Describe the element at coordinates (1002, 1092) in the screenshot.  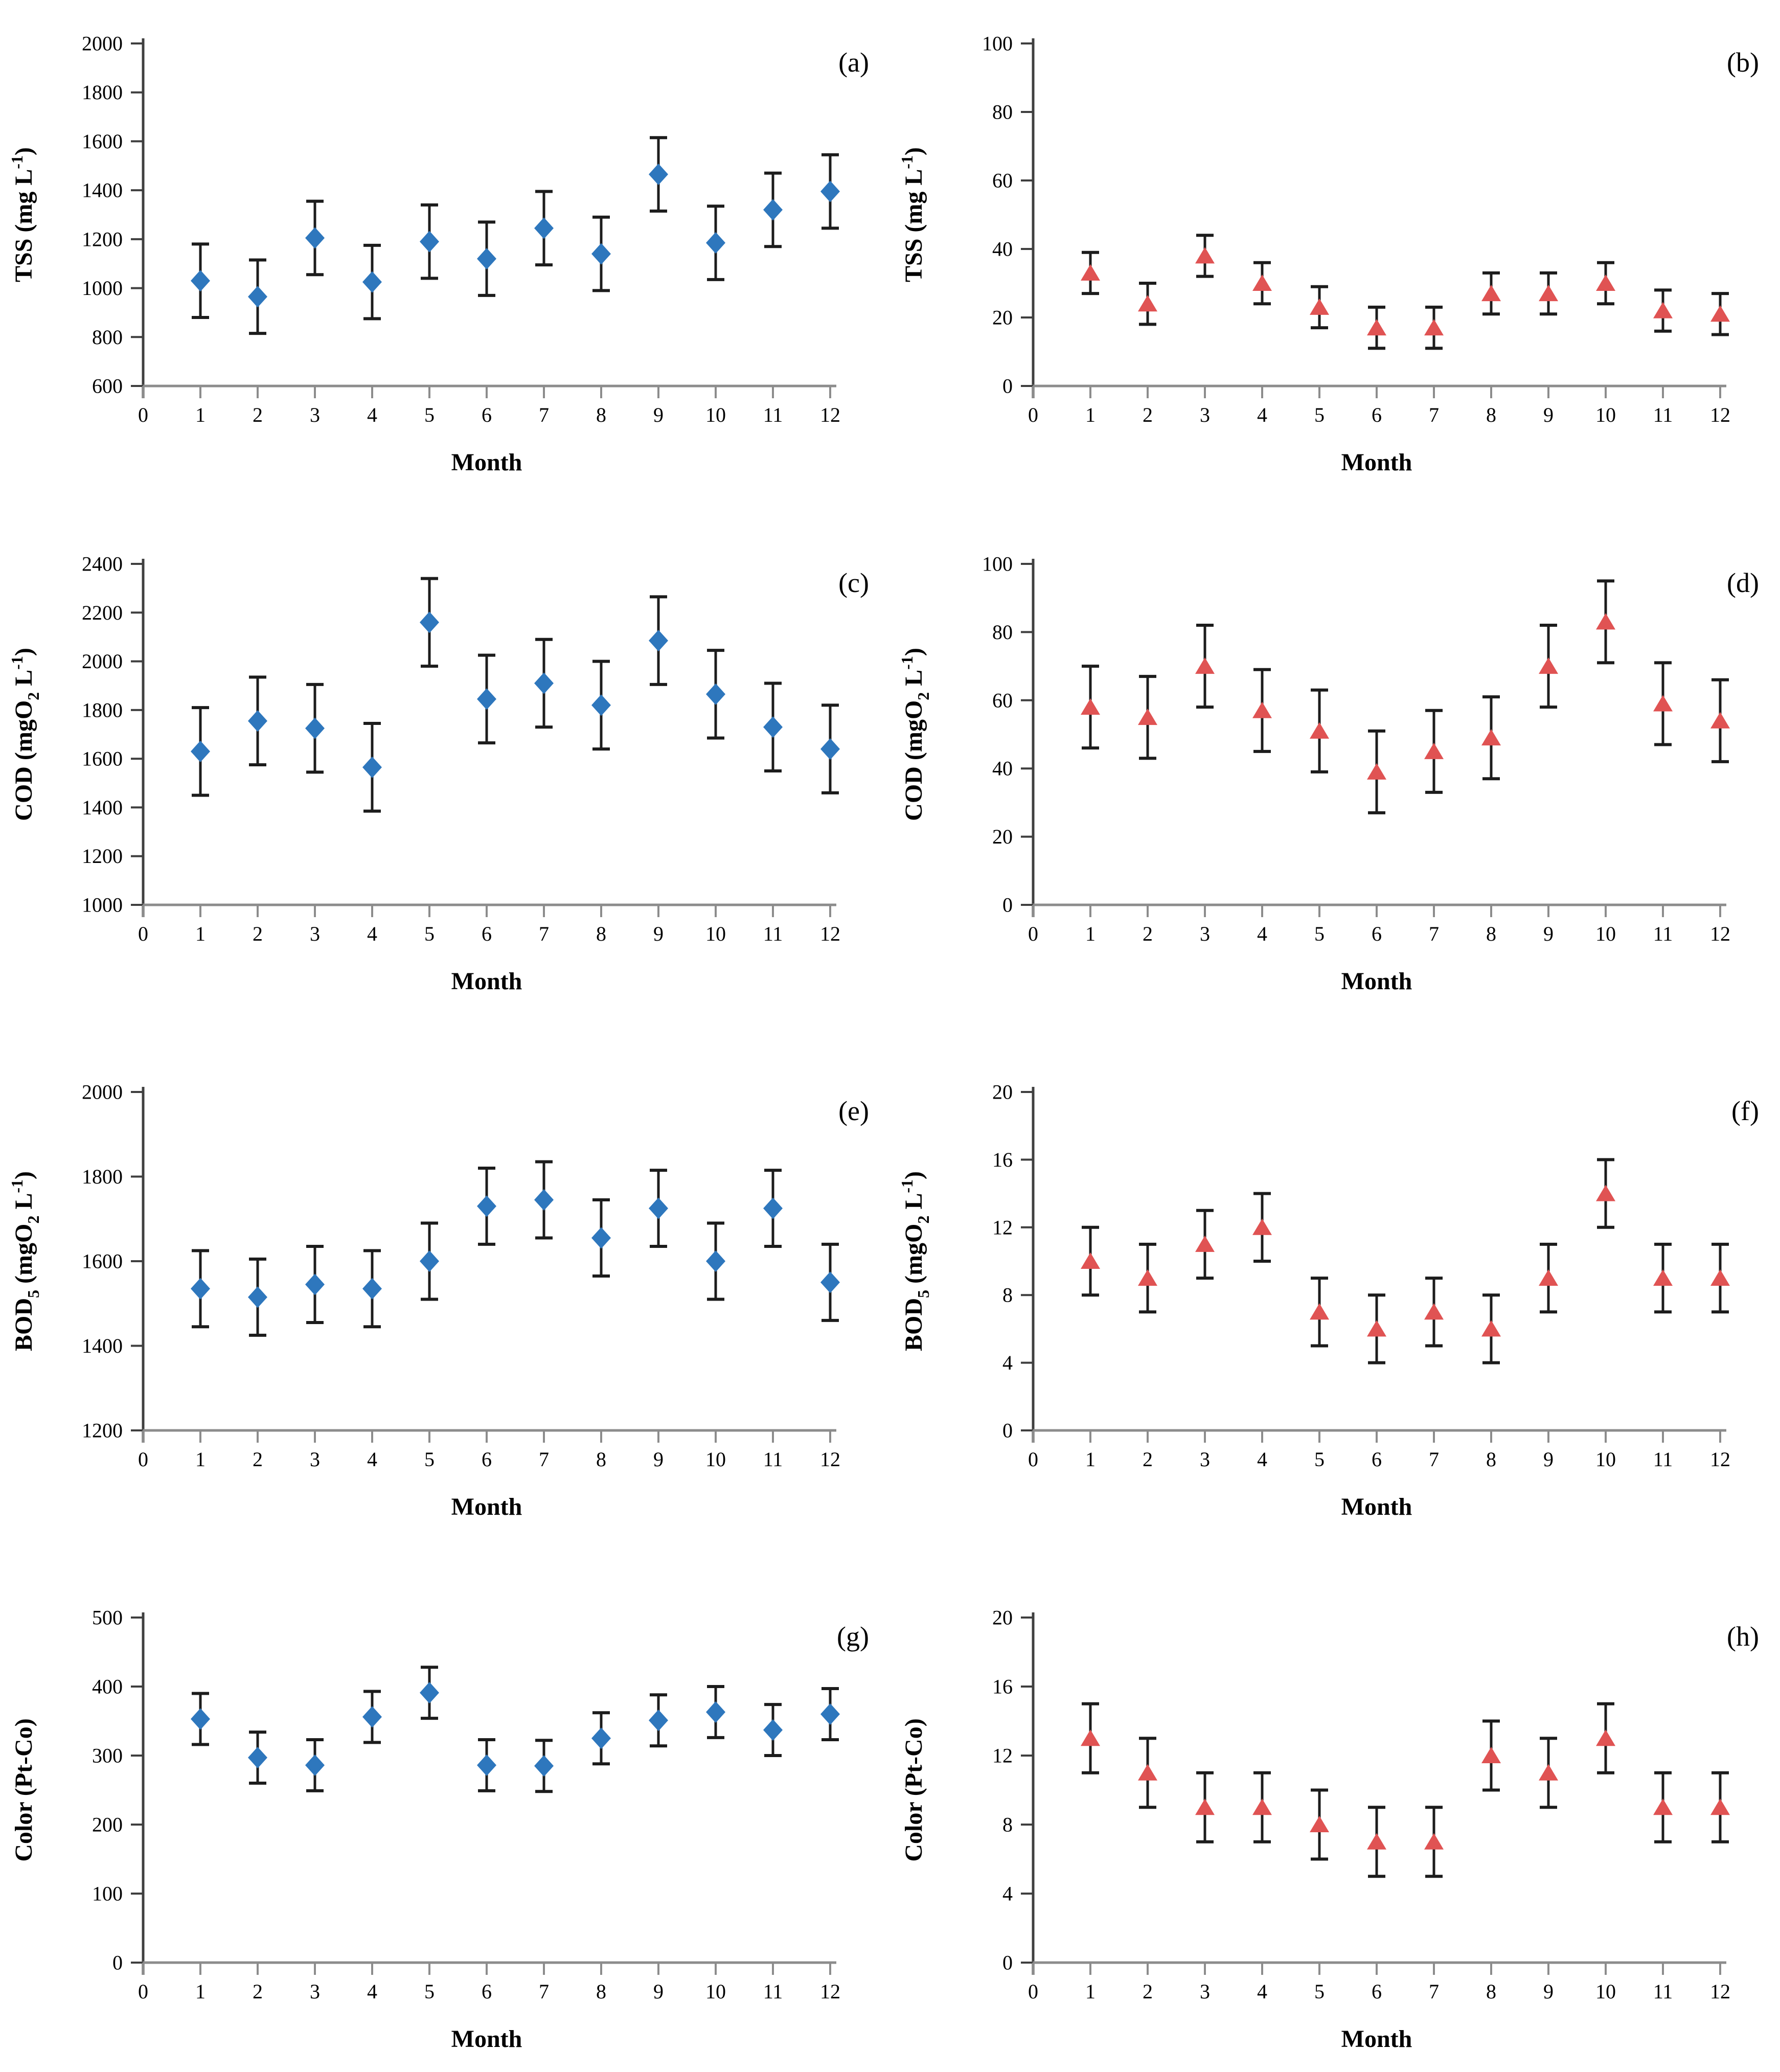
I see `y-tick-label: 20` at that location.